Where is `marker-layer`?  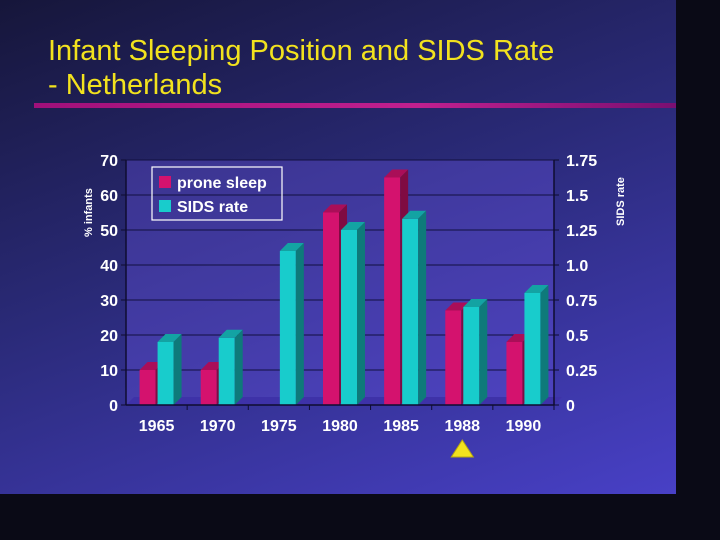 marker-layer is located at coordinates (462, 448).